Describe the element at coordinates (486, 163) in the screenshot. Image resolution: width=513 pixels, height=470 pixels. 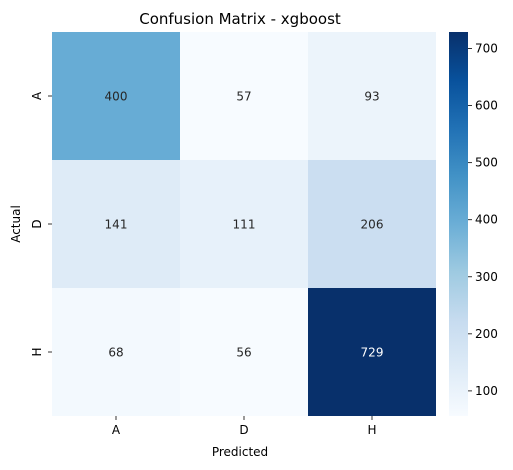
I see `colorbar-tick-label: 500` at that location.